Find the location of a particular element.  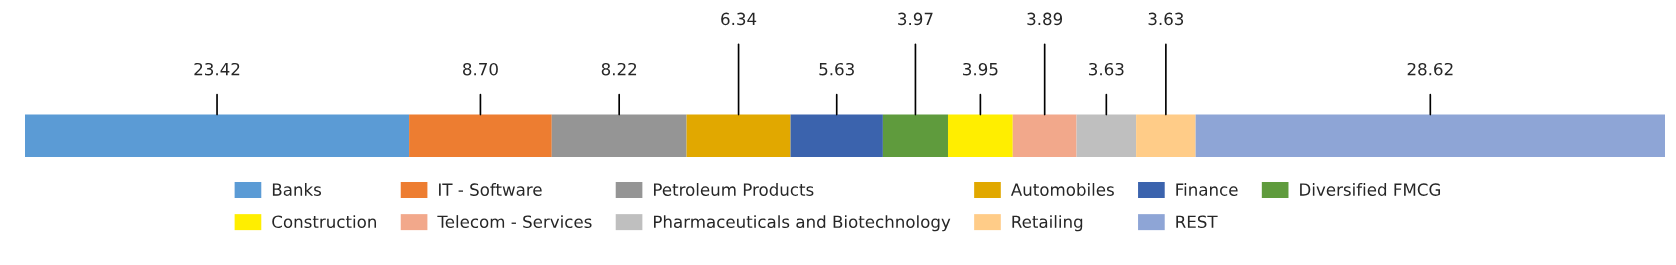

legend-label: IT - Software is located at coordinates (490, 189).